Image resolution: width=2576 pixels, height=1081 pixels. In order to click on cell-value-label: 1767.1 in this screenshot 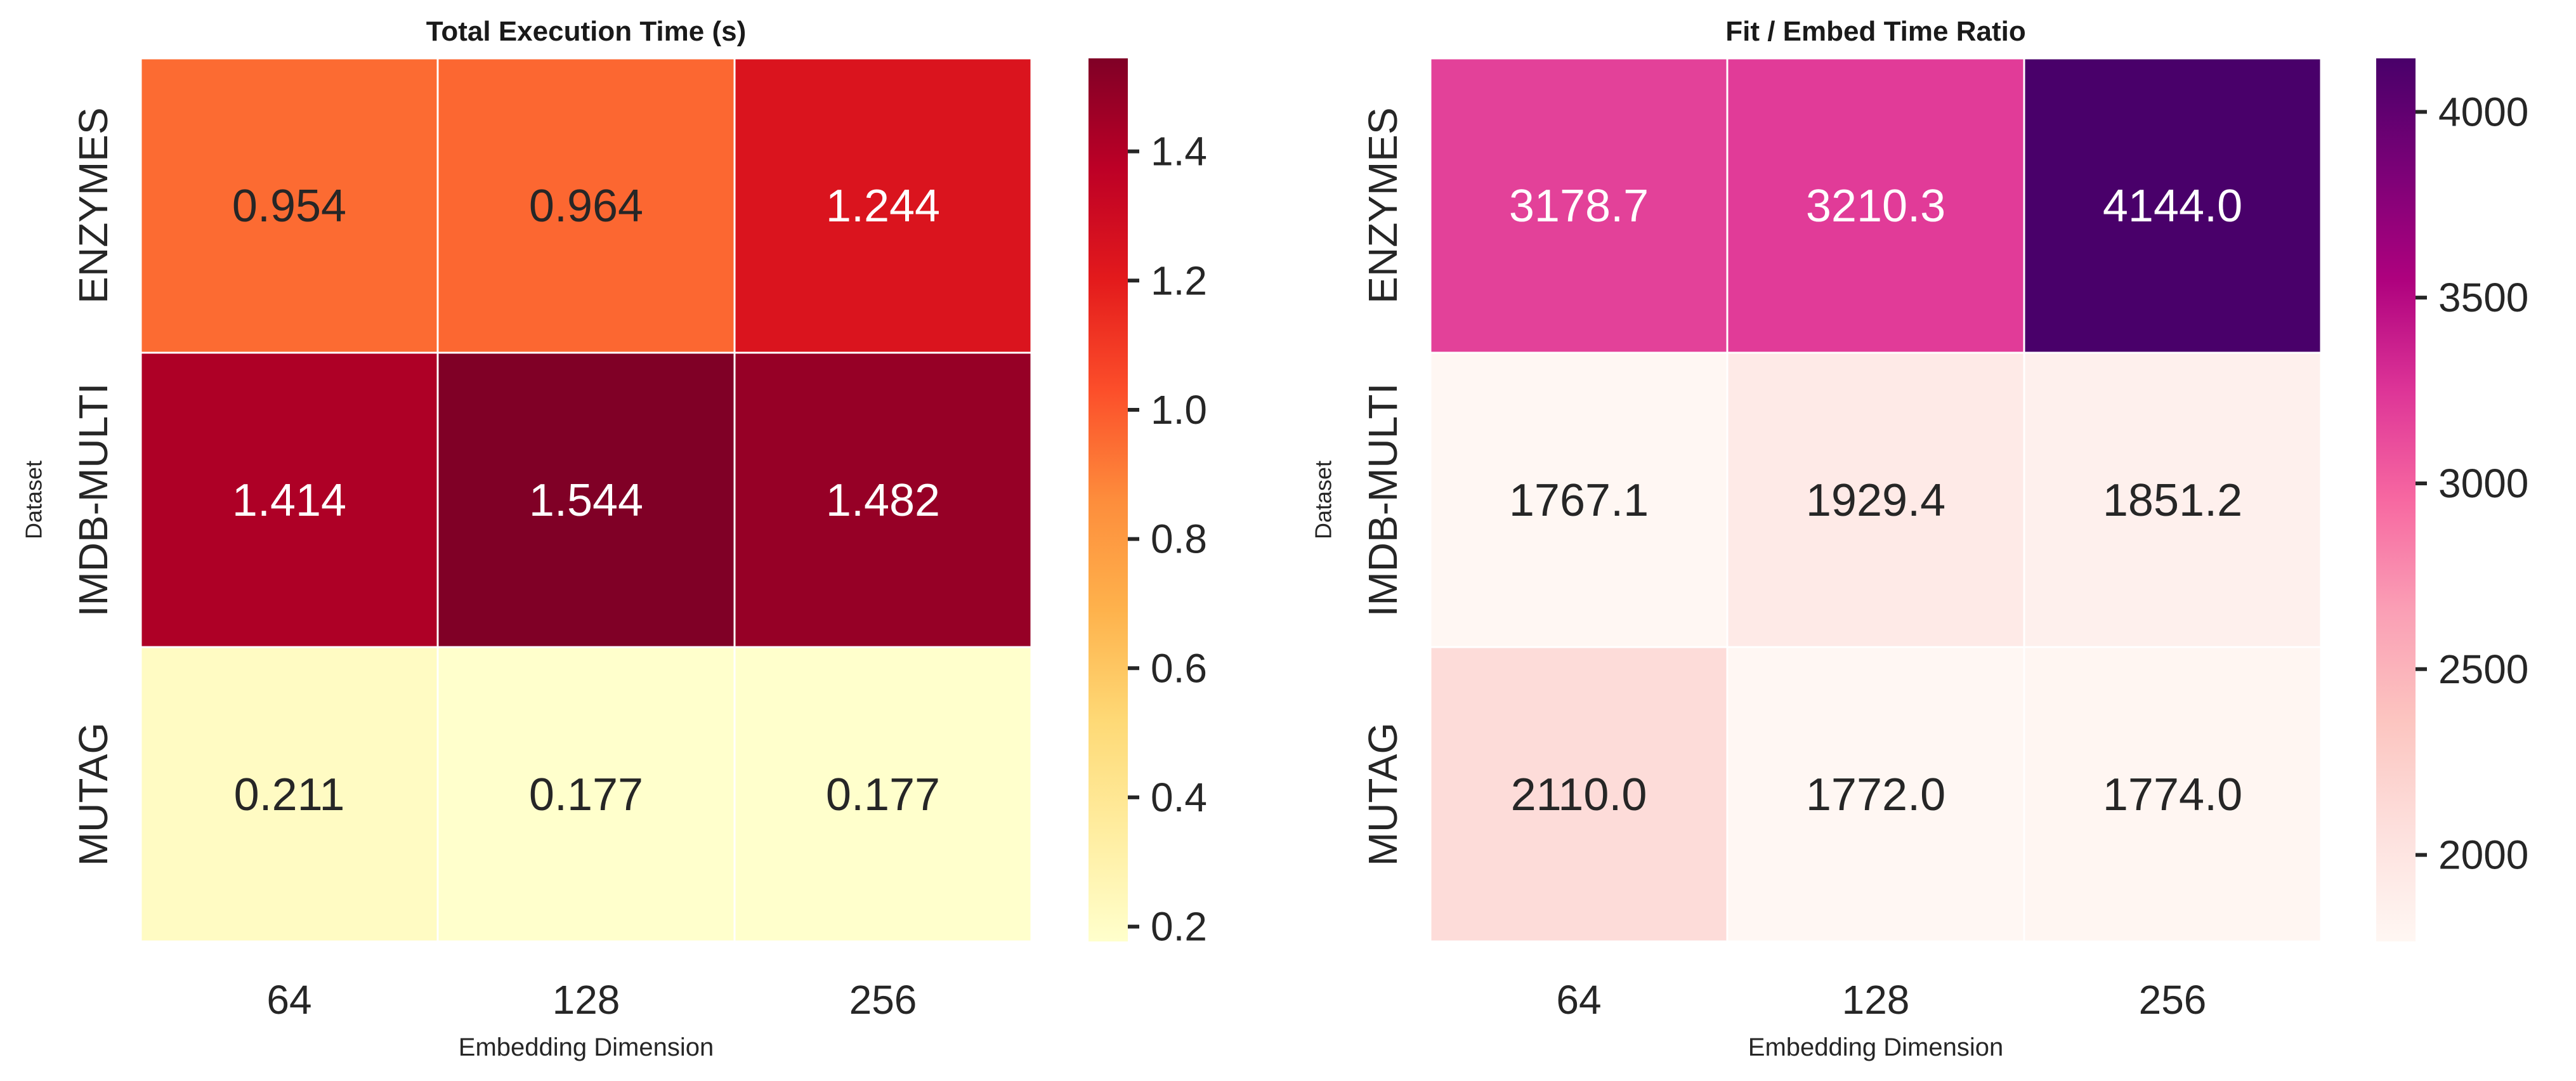, I will do `click(1579, 501)`.